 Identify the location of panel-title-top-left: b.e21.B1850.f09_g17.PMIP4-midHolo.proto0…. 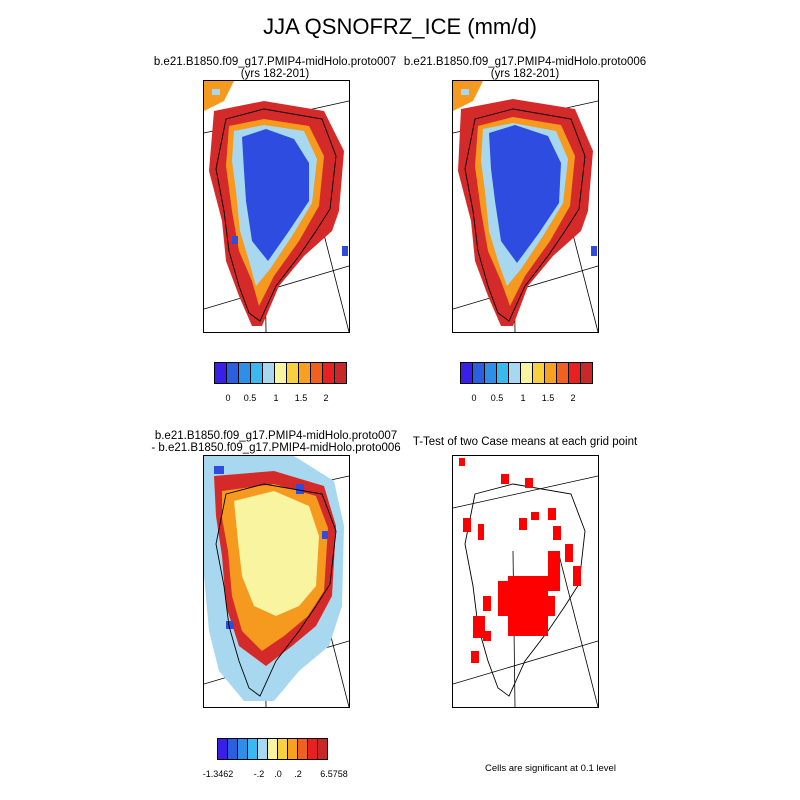
(275, 68).